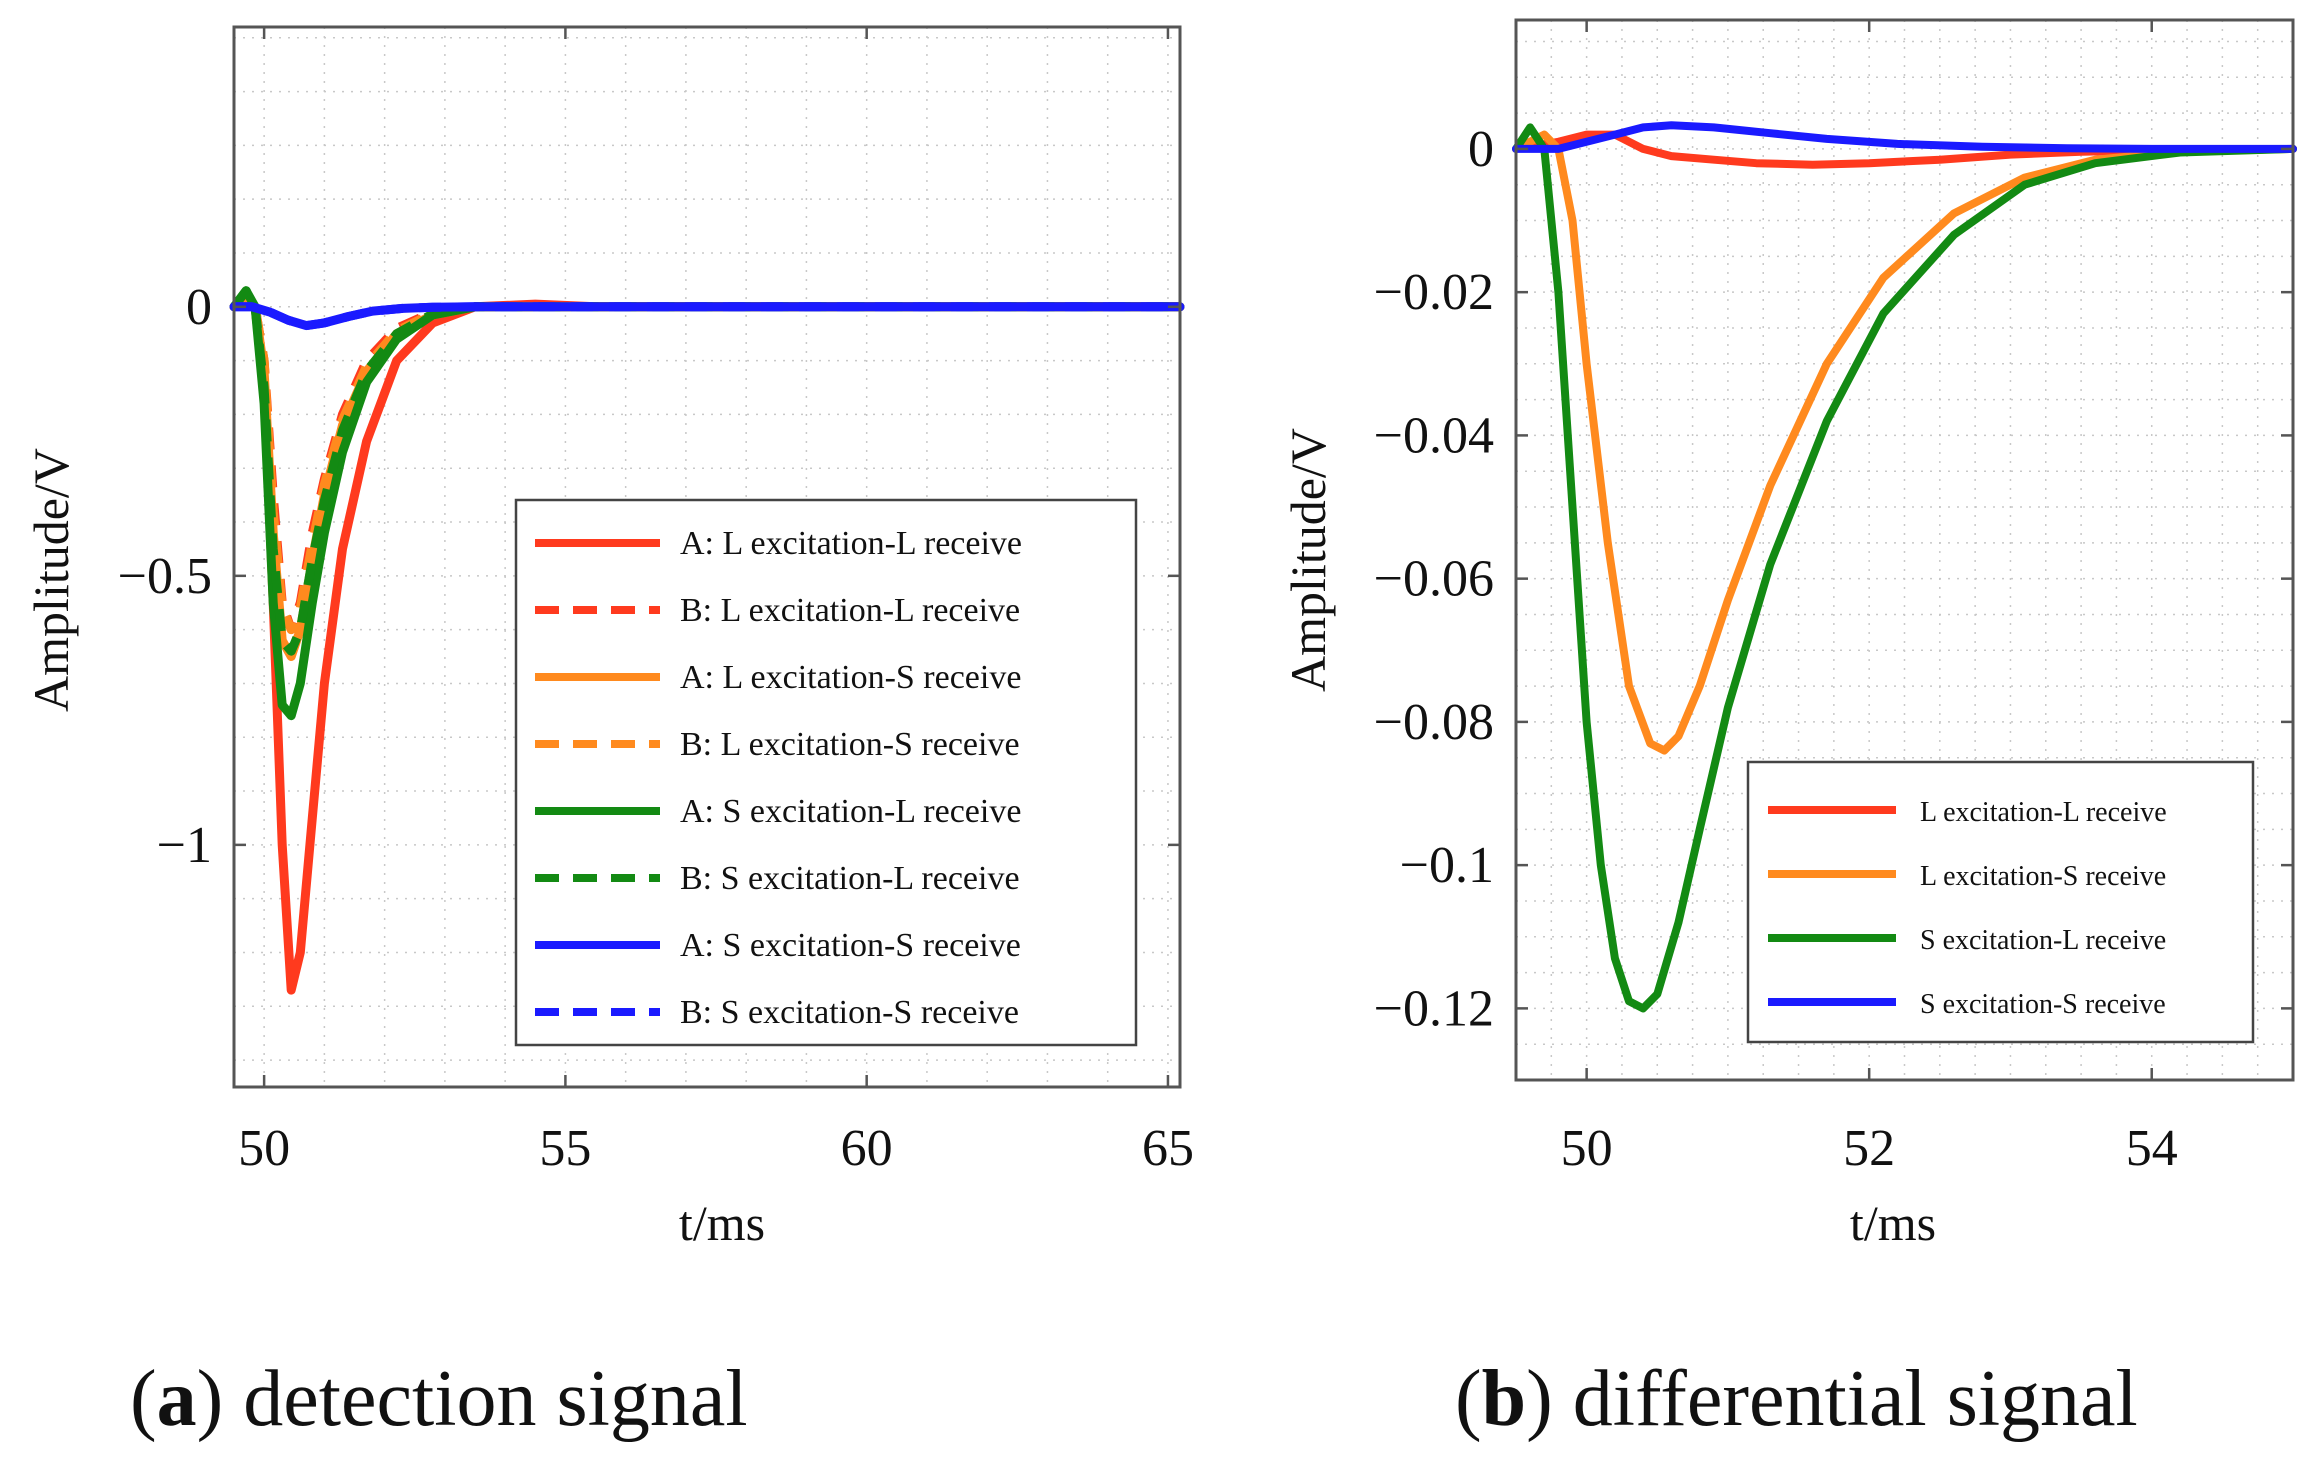 The image size is (2313, 1460). What do you see at coordinates (850, 945) in the screenshot?
I see `legend-label-a-6: A: S excitation-S receive` at bounding box center [850, 945].